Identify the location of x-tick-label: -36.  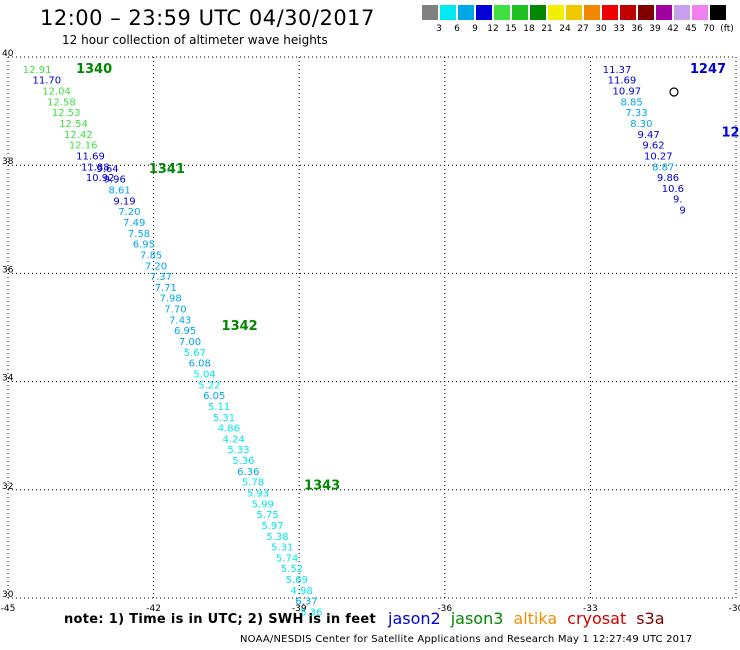
(444, 609).